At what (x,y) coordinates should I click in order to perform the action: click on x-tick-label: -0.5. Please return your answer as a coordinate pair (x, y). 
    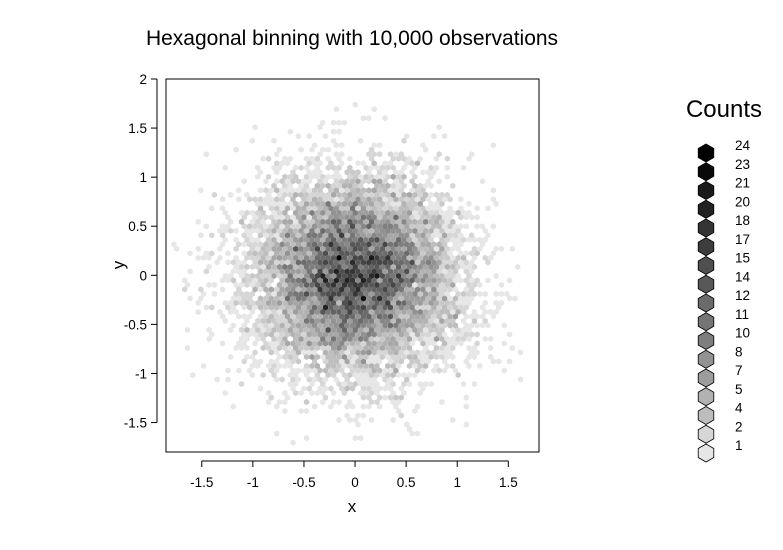
    Looking at the image, I should click on (303, 482).